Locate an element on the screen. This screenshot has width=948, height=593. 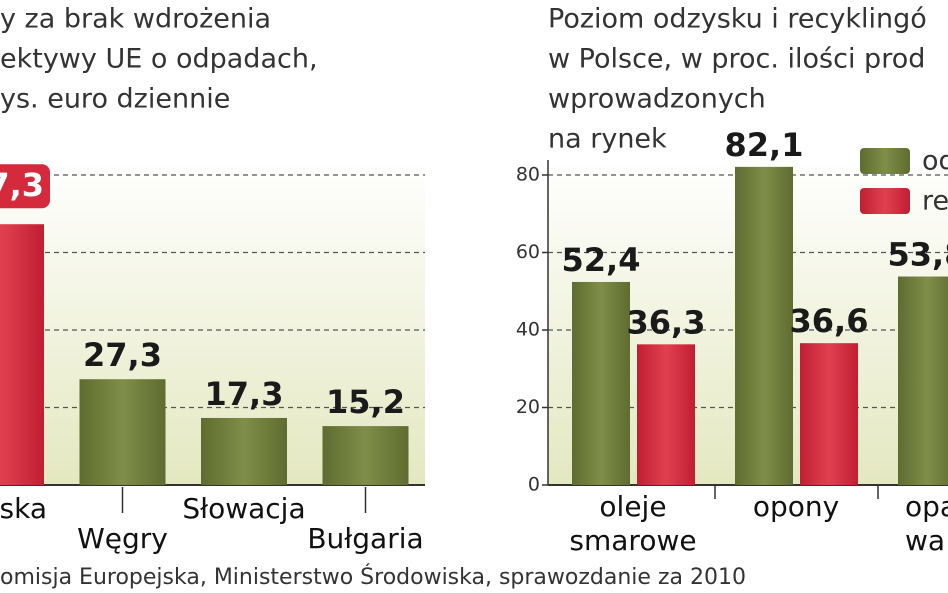
y-tick-label: 0 is located at coordinates (534, 485).